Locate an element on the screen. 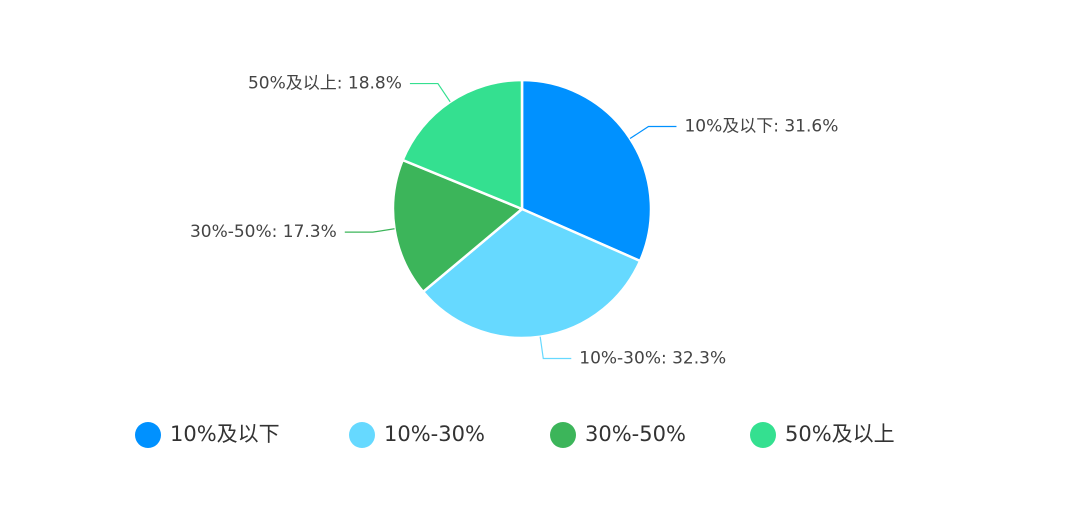 Image resolution: width=1080 pixels, height=511 pixels. data-label: 10%及以下: 31.6% is located at coordinates (761, 126).